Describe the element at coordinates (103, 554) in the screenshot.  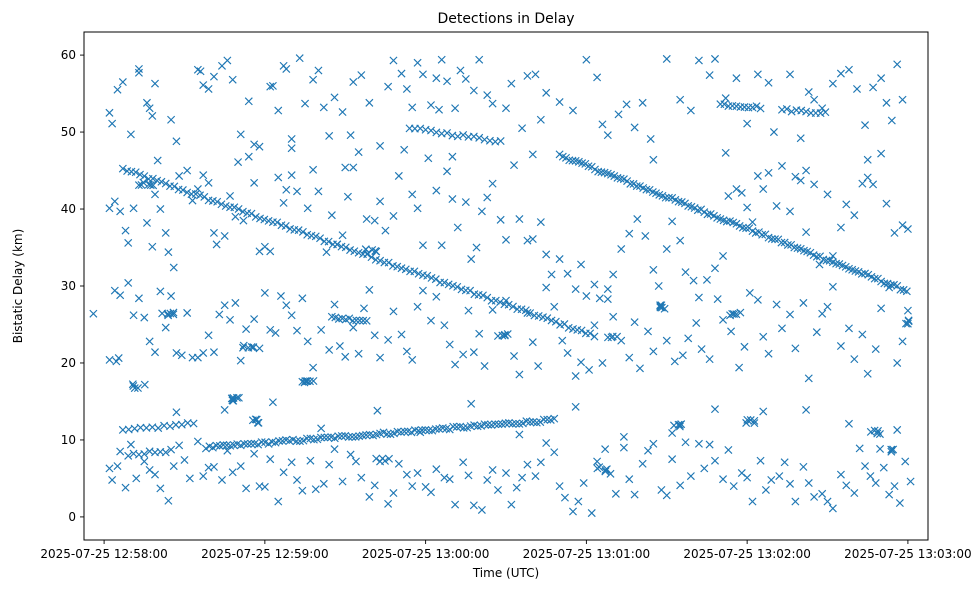
I see `x-tick-label: 2025-07-25 12:58:00` at that location.